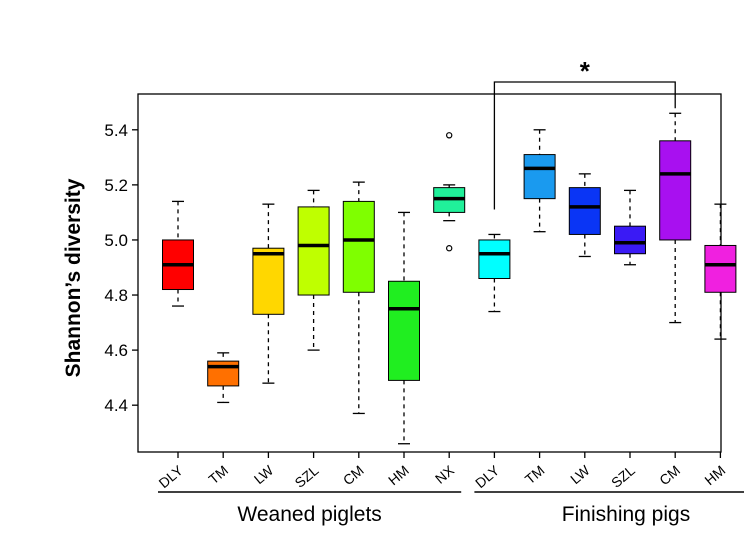 The width and height of the screenshot is (744, 537). I want to click on y-tick-label: 5.2, so click(116, 185).